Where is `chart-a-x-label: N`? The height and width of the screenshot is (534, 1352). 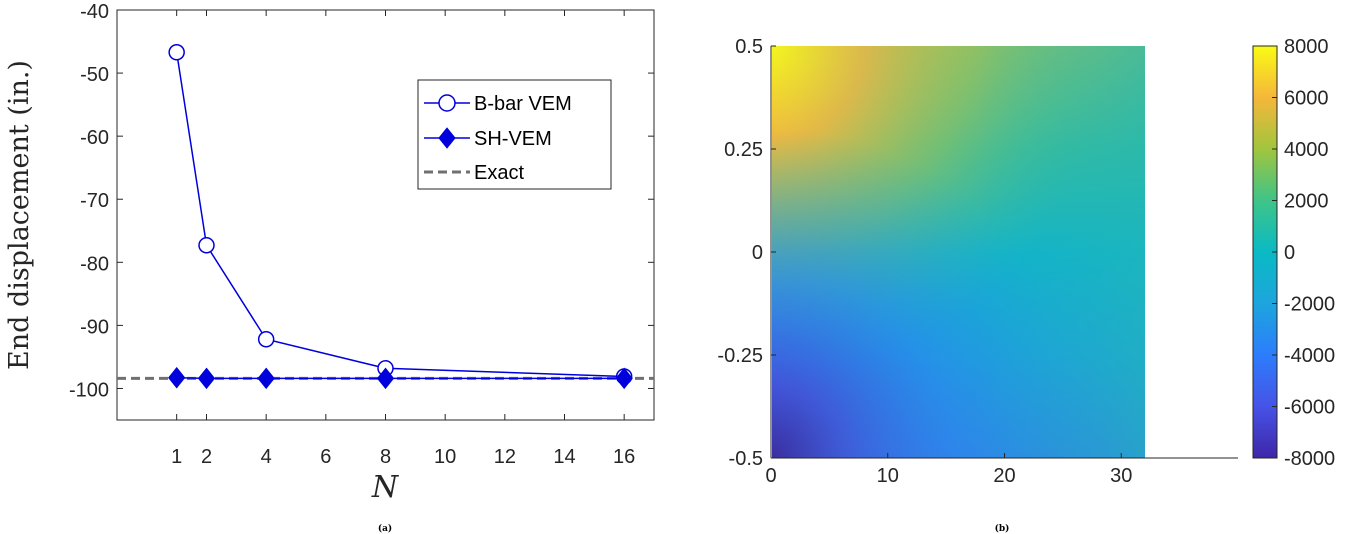 chart-a-x-label: N is located at coordinates (385, 487).